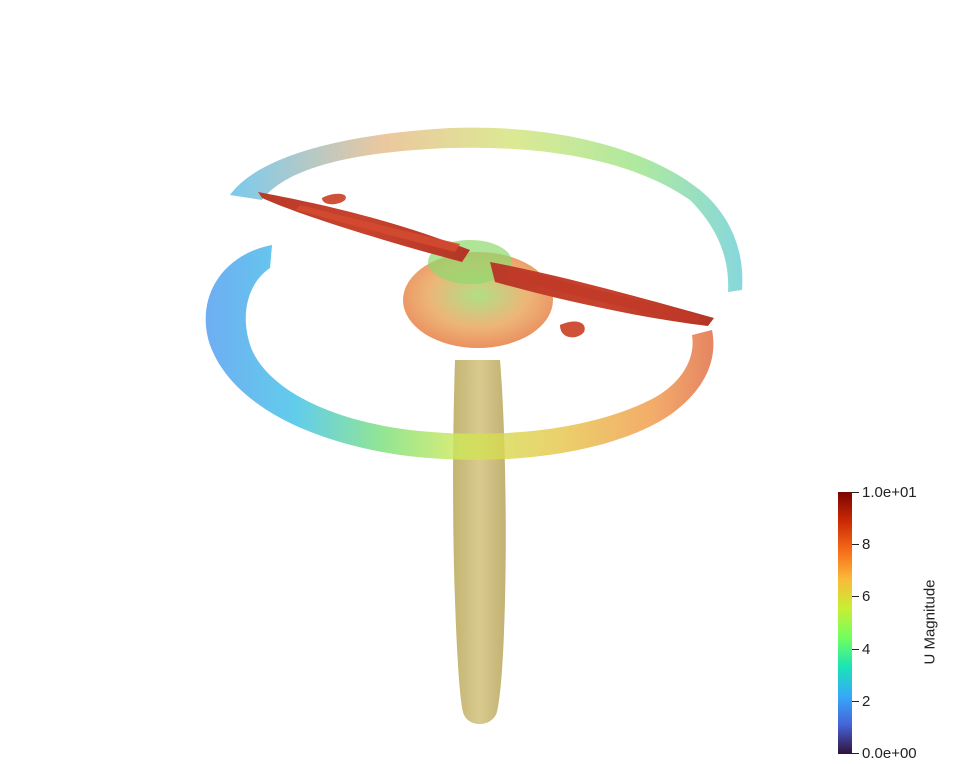 The width and height of the screenshot is (953, 764). Describe the element at coordinates (866, 649) in the screenshot. I see `colorbar-label-4: 4` at that location.